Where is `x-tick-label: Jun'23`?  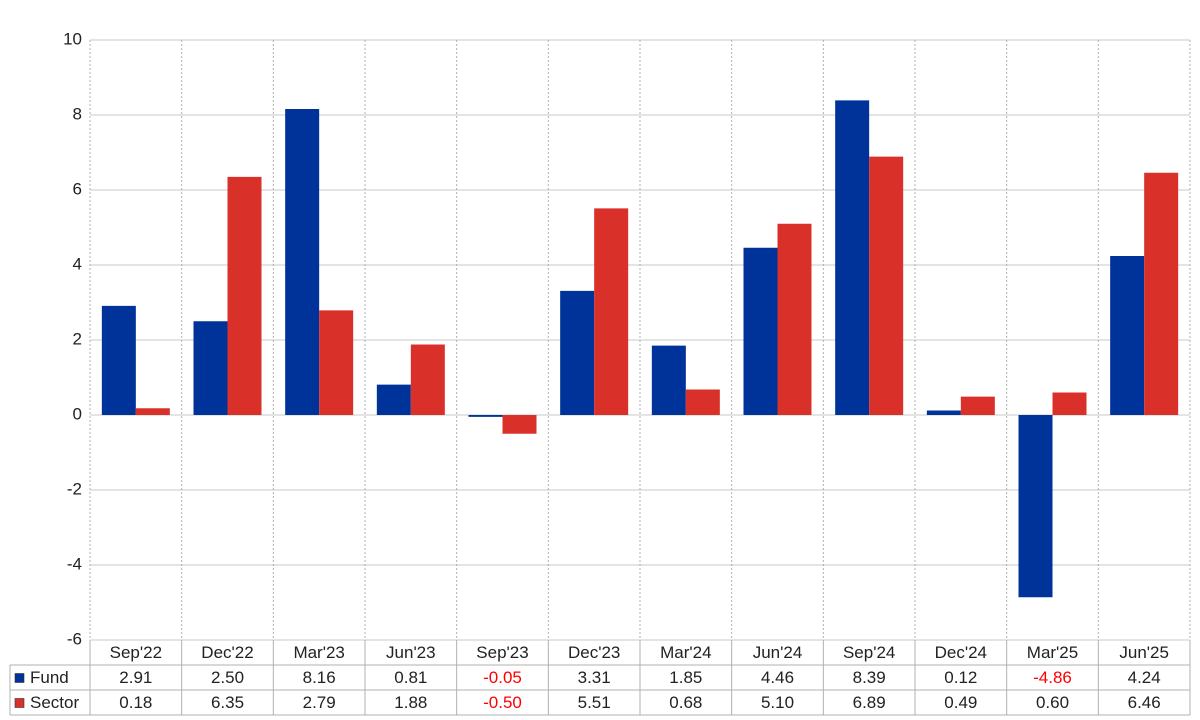 x-tick-label: Jun'23 is located at coordinates (411, 652).